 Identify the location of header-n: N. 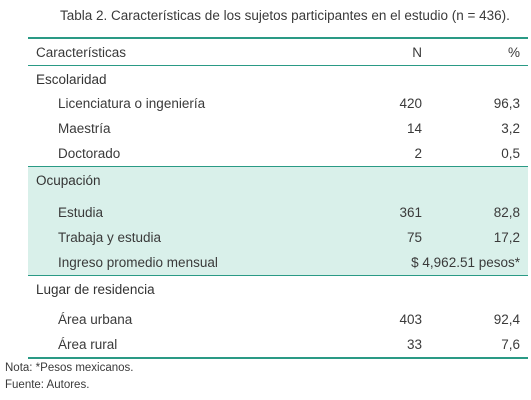
(417, 52).